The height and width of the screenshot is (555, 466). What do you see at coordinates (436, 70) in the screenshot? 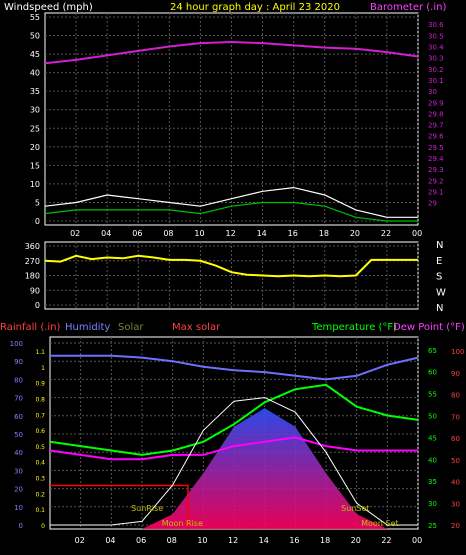
I see `y2-tick-label: 30.2` at bounding box center [436, 70].